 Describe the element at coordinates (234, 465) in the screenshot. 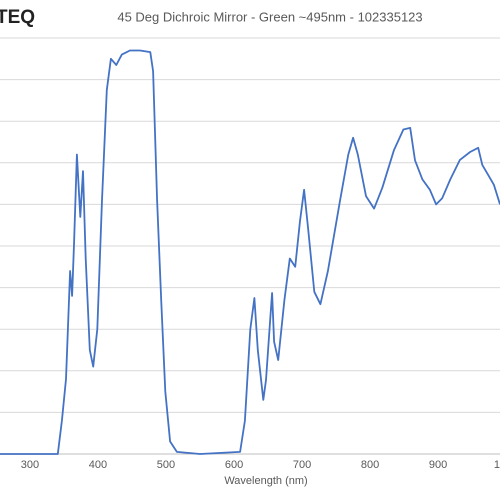

I see `x-tick-label: 600` at that location.